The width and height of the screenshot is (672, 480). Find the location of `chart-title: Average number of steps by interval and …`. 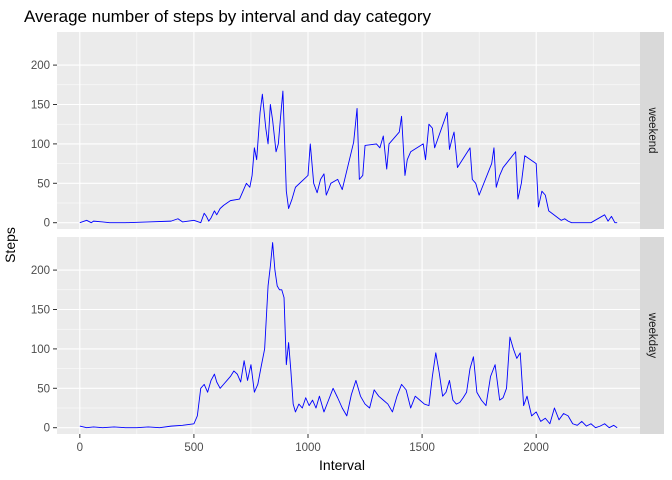

chart-title: Average number of steps by interval and … is located at coordinates (227, 16).